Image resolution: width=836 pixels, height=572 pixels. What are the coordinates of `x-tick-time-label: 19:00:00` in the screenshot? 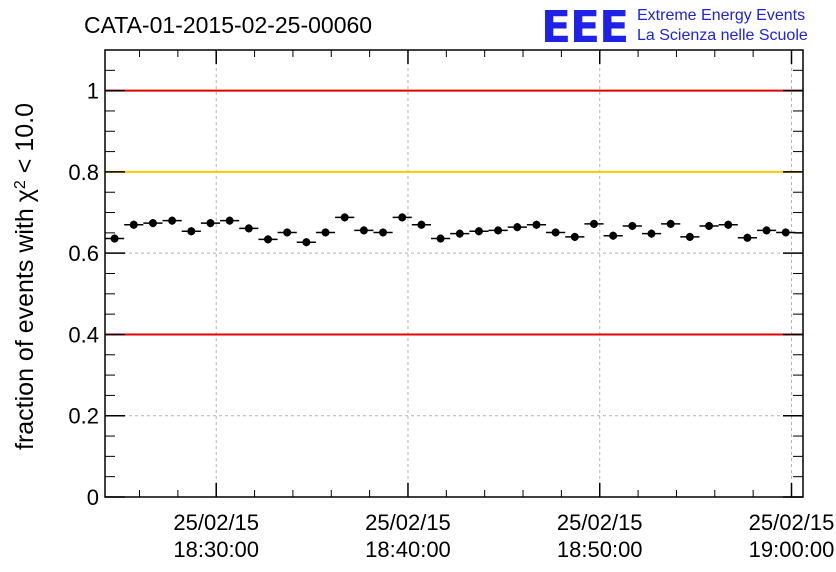 It's located at (792, 549).